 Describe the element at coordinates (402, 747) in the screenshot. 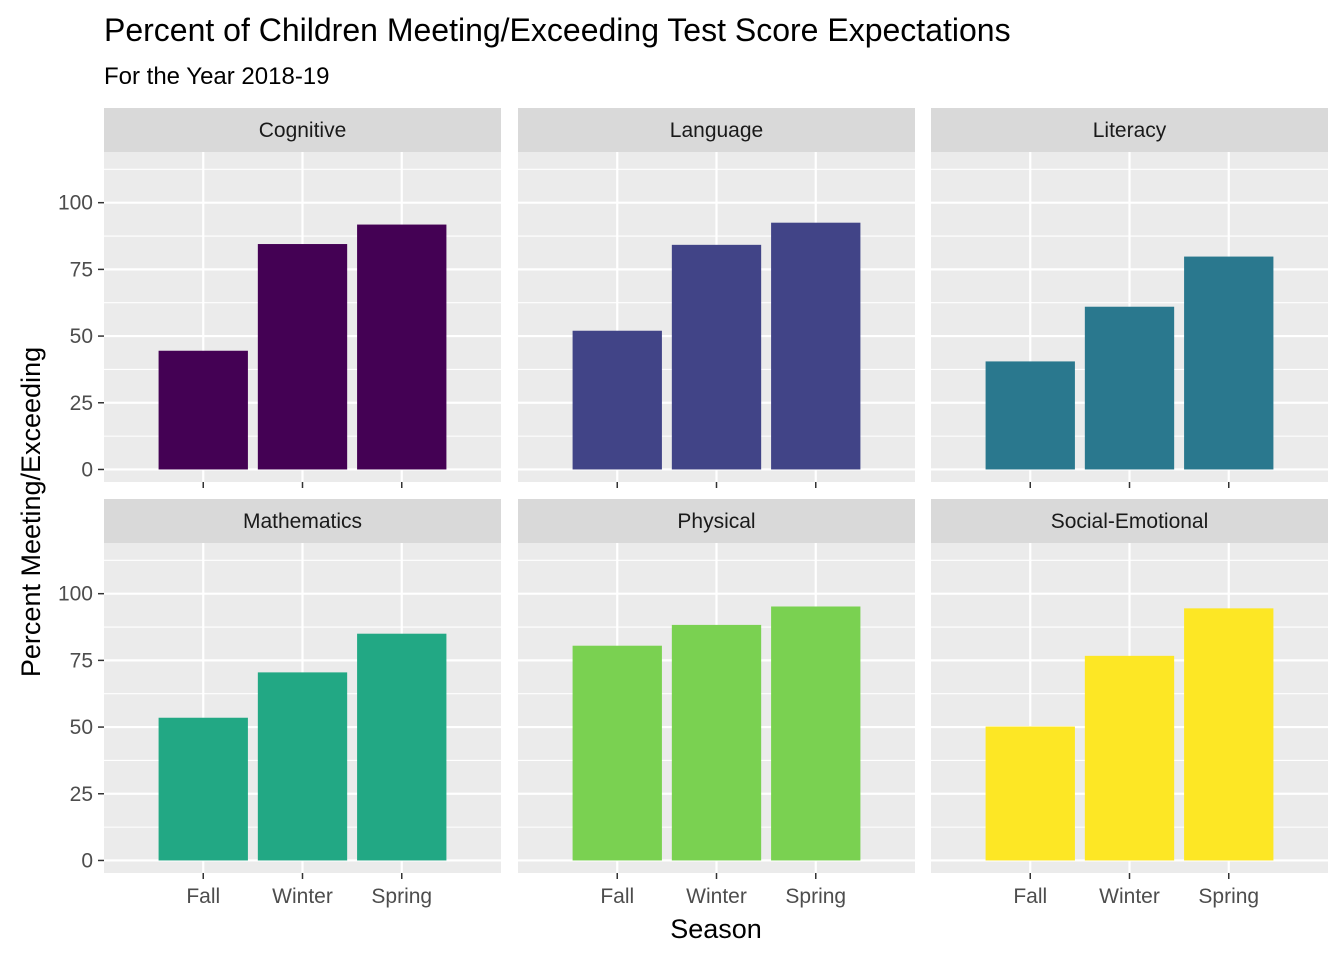

I see `bar-mathematics-spring` at that location.